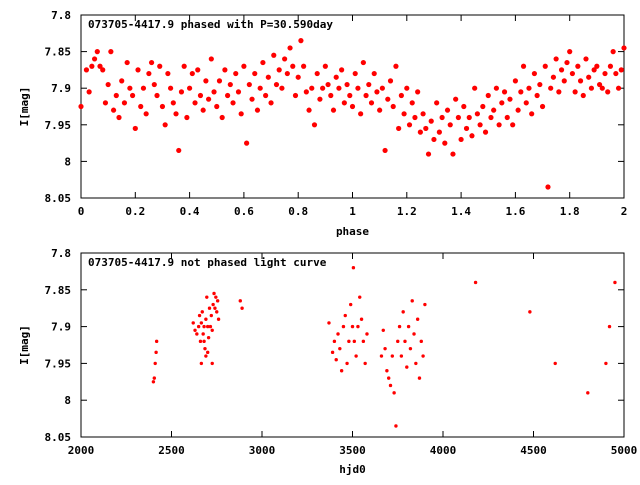 This screenshot has height=485, width=640. I want to click on x-tick-label: 5000, so click(624, 450).